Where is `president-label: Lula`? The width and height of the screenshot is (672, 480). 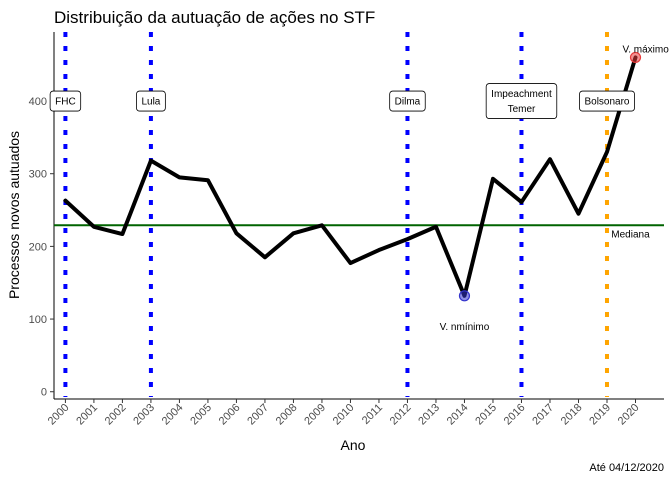 president-label: Lula is located at coordinates (151, 101).